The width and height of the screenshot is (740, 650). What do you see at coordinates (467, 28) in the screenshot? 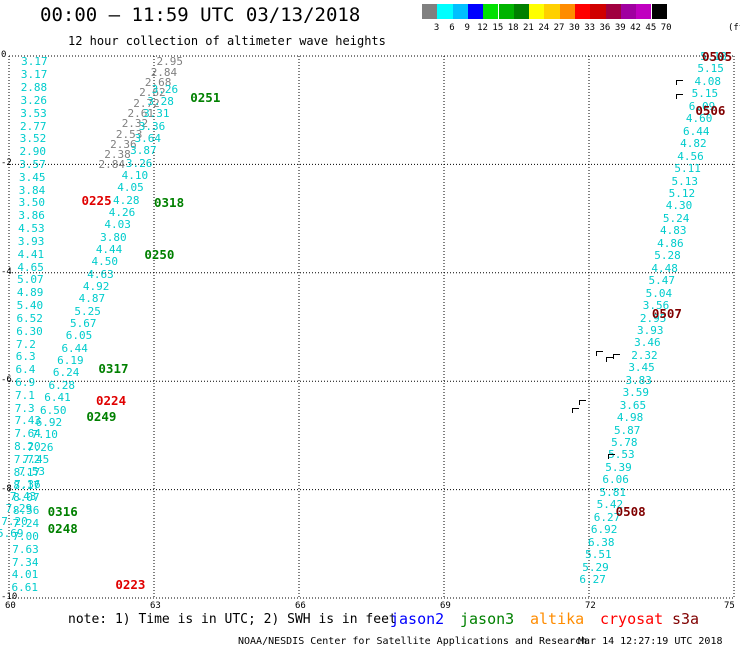
I see `legend-label: 9` at bounding box center [467, 28].